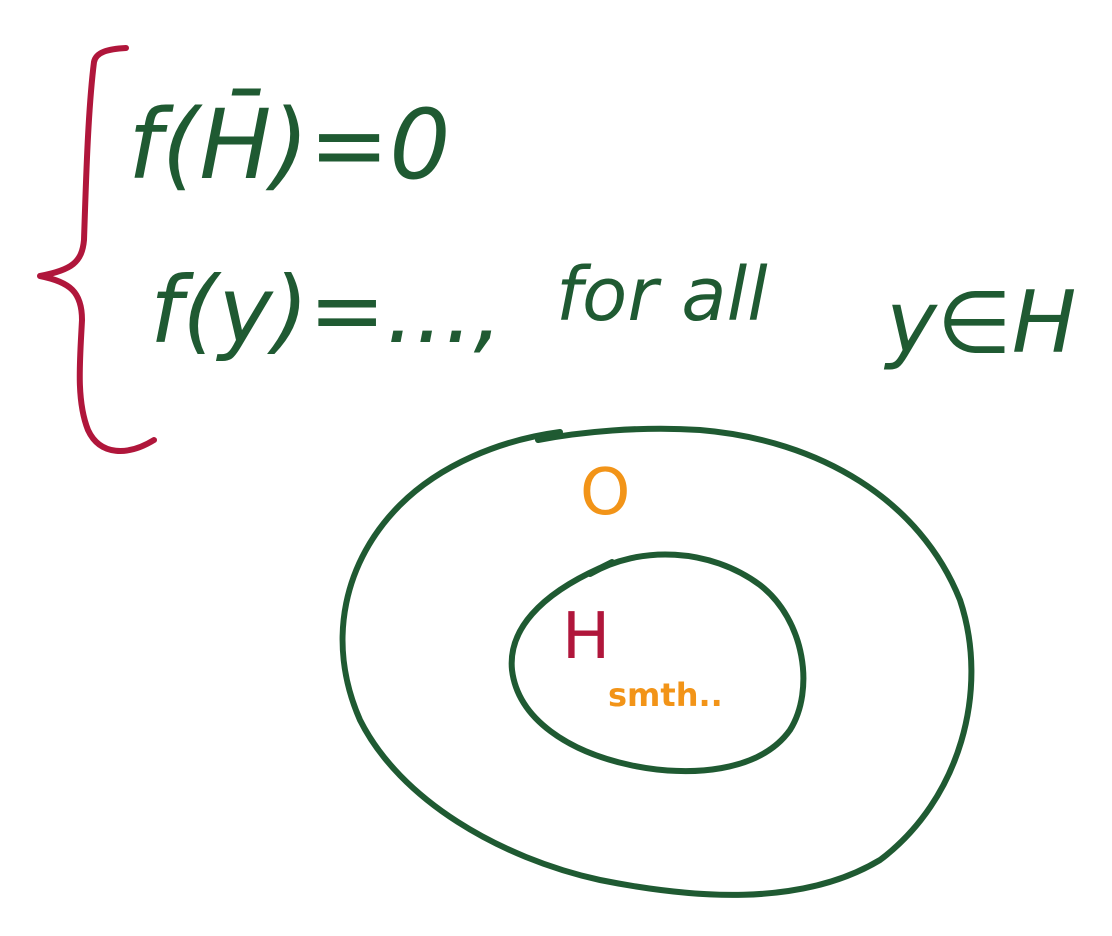  Describe the element at coordinates (326, 310) in the screenshot. I see `equation-2-lhs: f(y)=...,` at that location.